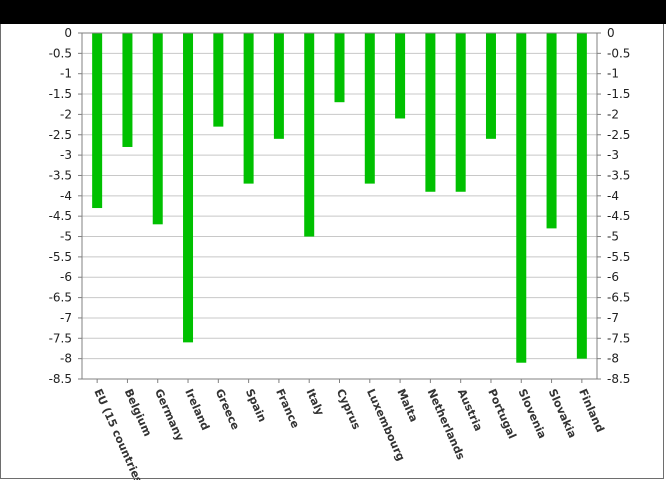 This screenshot has height=480, width=666. I want to click on y-tick-label-right: -8, so click(613, 359).